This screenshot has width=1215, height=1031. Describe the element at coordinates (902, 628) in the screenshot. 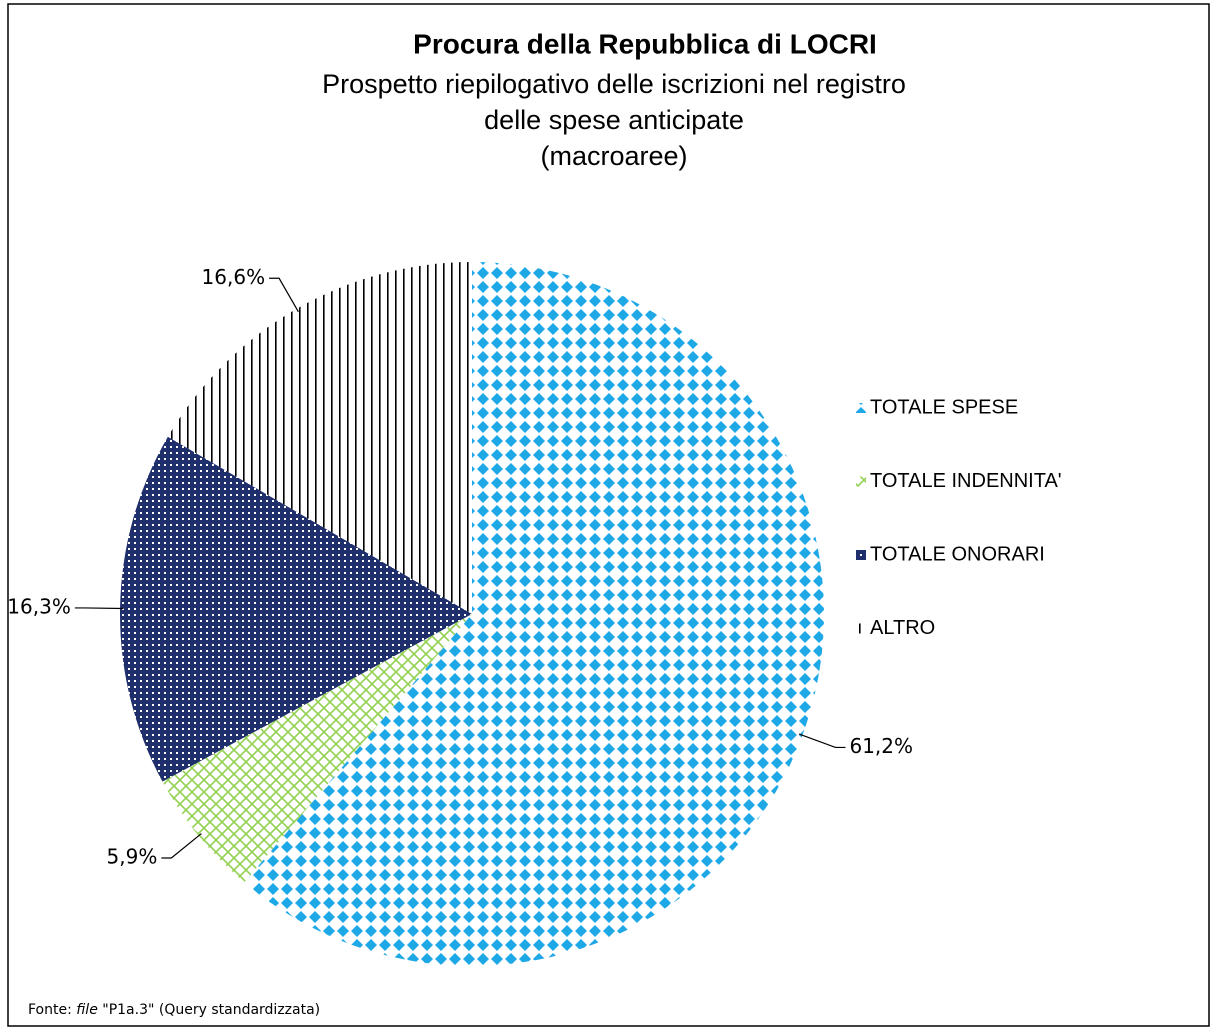

I see `legend-label: ALTRO` at that location.